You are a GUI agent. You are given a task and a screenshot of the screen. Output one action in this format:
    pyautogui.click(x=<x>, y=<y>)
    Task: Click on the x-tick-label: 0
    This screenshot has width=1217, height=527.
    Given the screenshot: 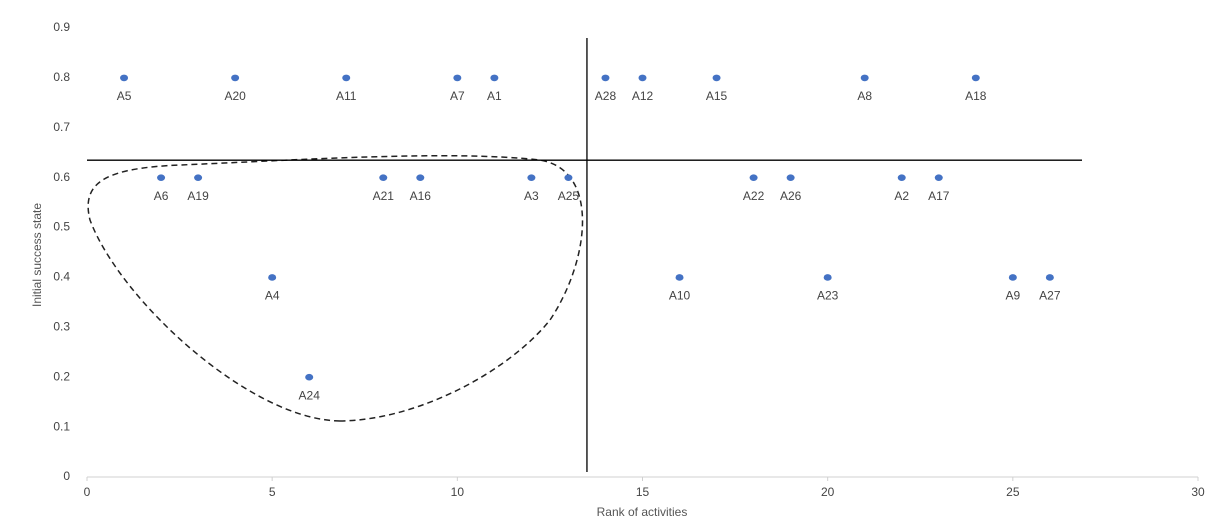 What is the action you would take?
    pyautogui.click(x=87, y=492)
    